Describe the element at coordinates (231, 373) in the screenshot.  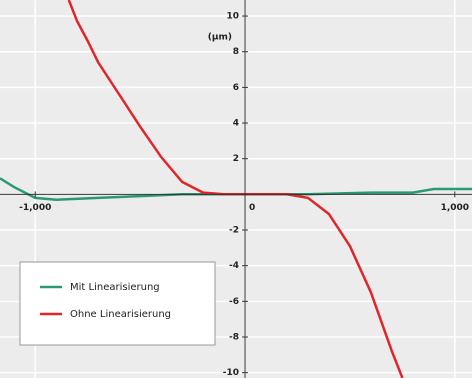
I see `y-tick-label: -10` at that location.